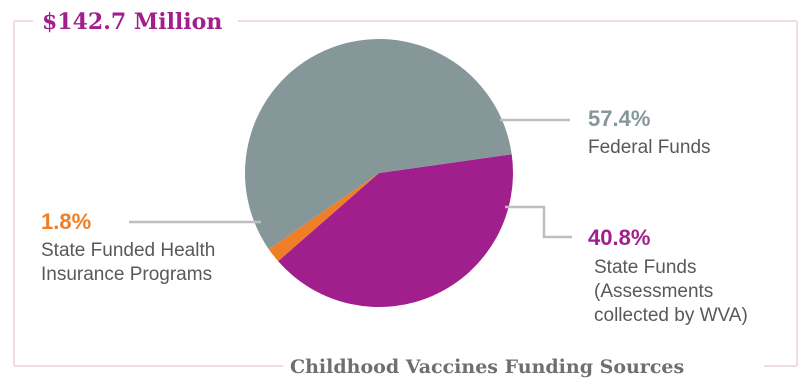 This screenshot has height=379, width=811. I want to click on leader-line-state-funds, so click(538, 222).